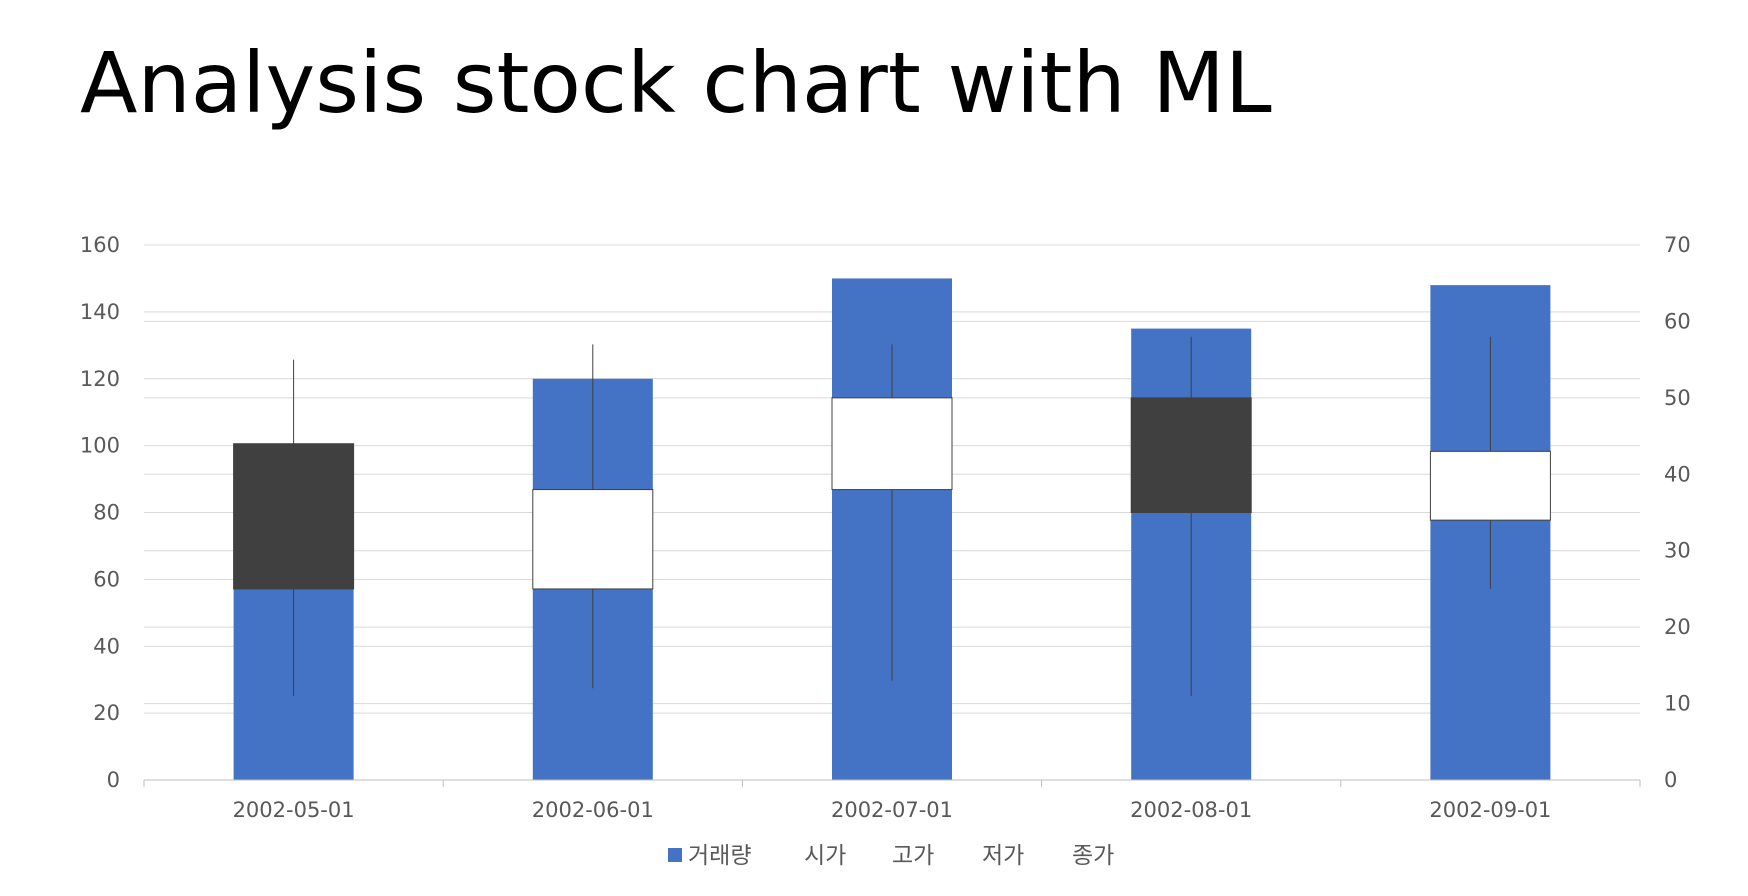 Image resolution: width=1748 pixels, height=896 pixels. What do you see at coordinates (719, 856) in the screenshot?
I see `legend-label: 거래량` at bounding box center [719, 856].